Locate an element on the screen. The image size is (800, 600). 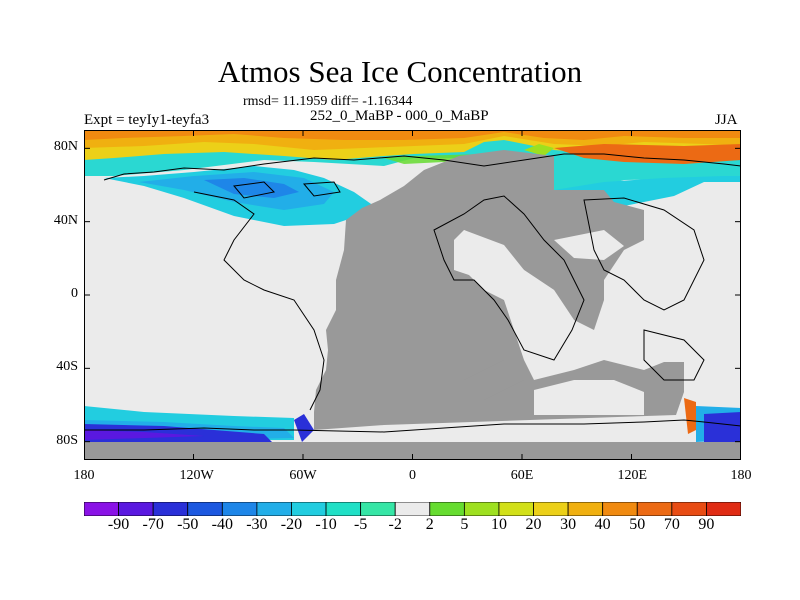
colorbar is located at coordinates (412, 509).